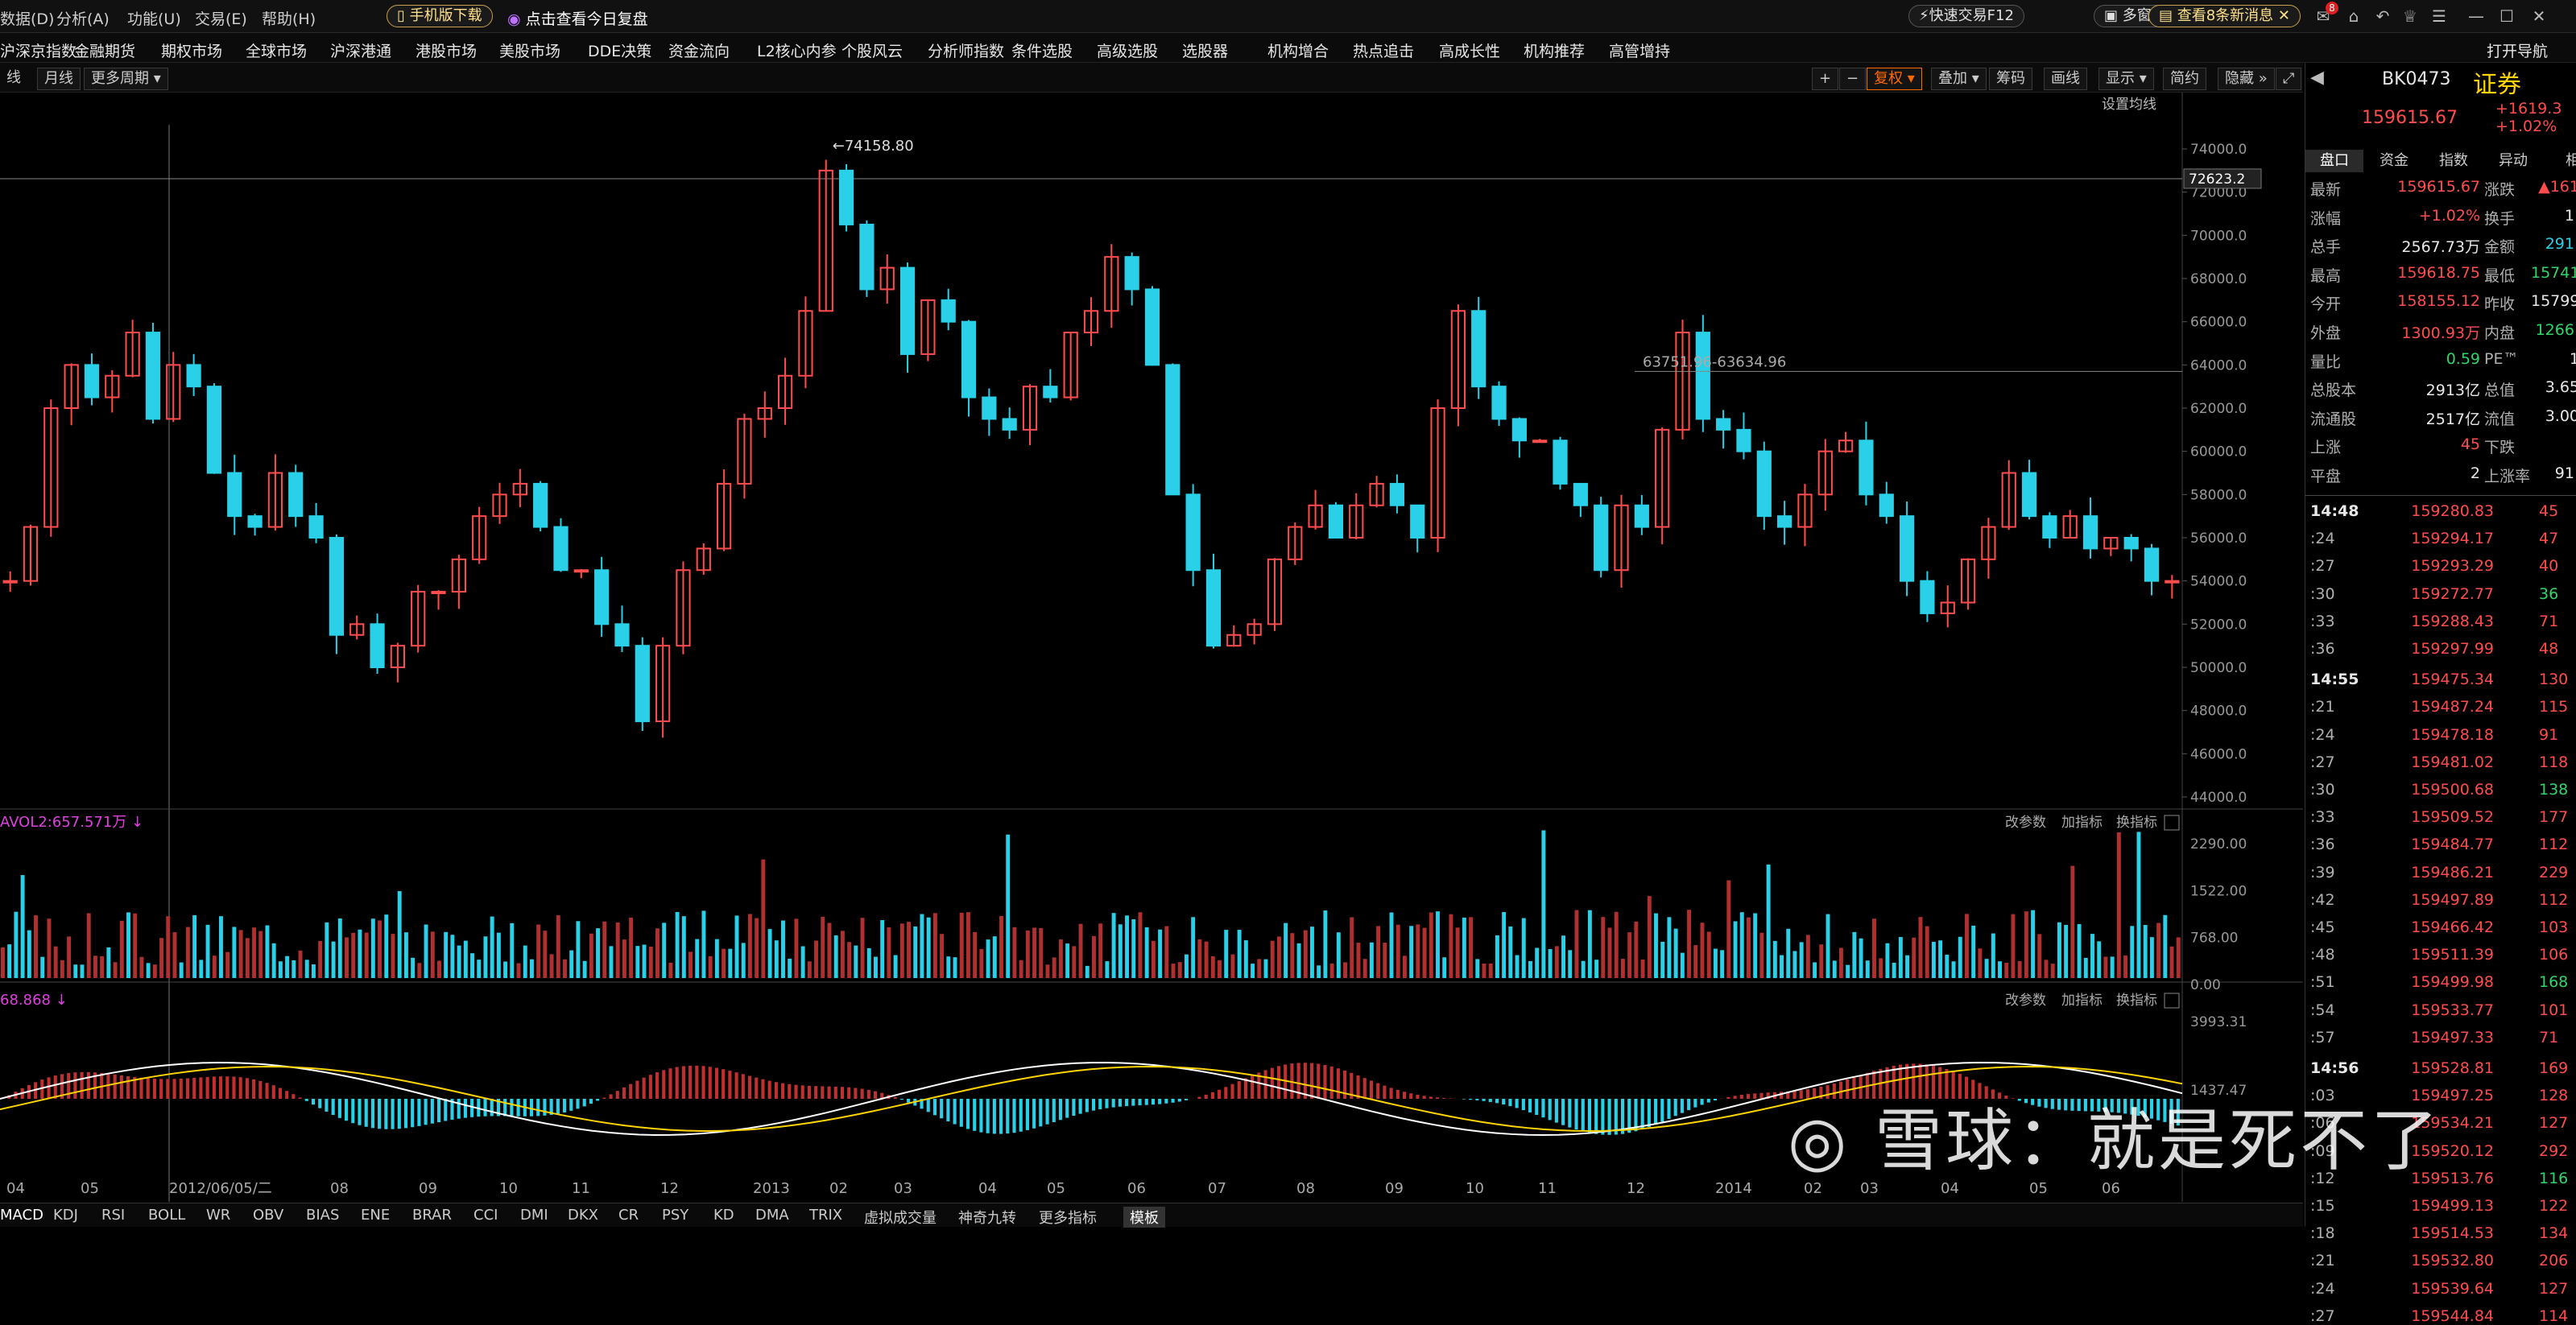 Image resolution: width=2576 pixels, height=1325 pixels. What do you see at coordinates (1853, 79) in the screenshot?
I see `zoom-out-button: −` at bounding box center [1853, 79].